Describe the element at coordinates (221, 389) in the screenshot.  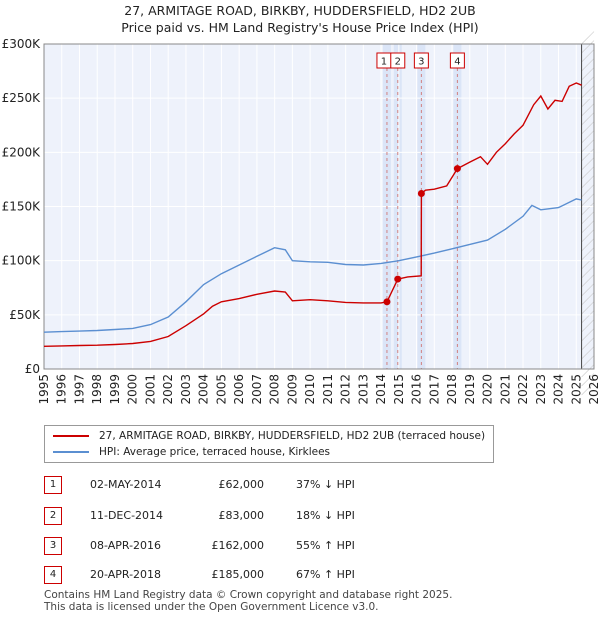
I see `x-tick-label: 2005` at that location.